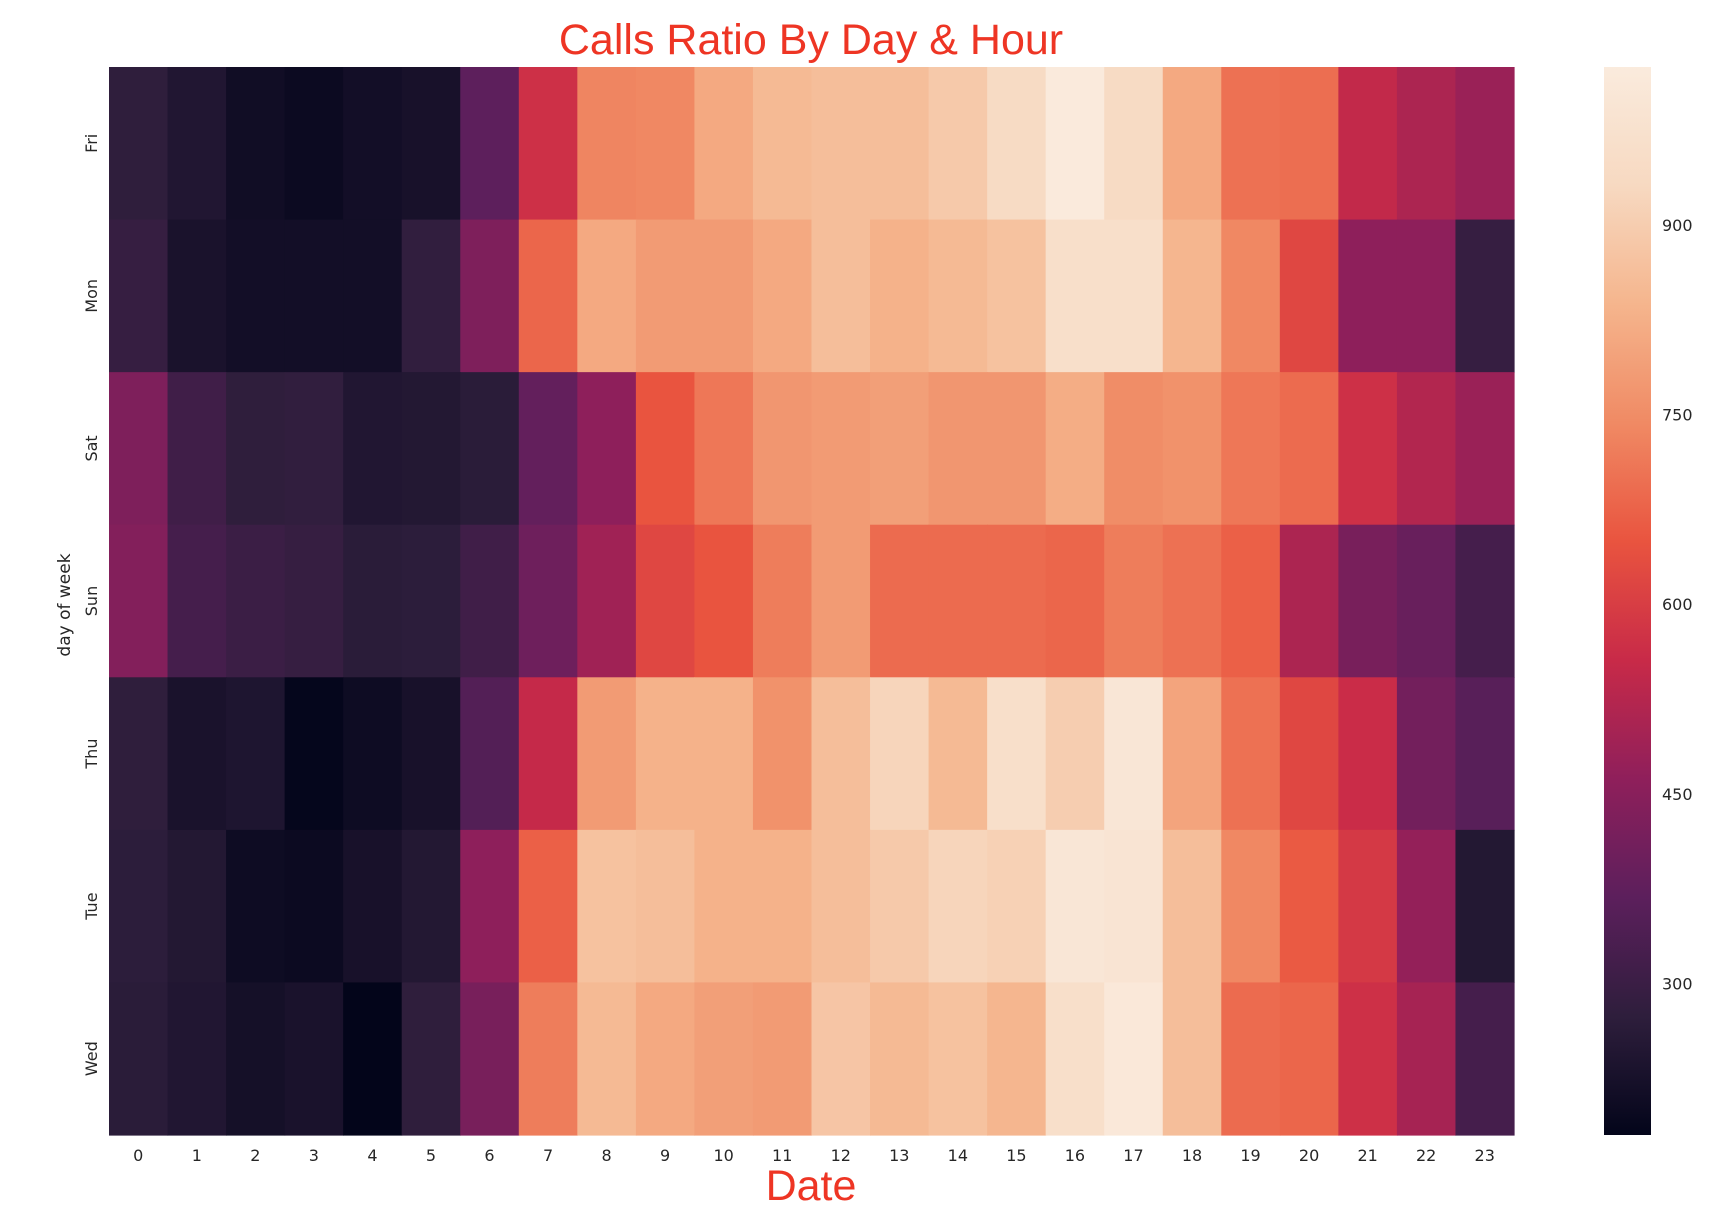  Describe the element at coordinates (1677, 225) in the screenshot. I see `colorbar-tick-label: 900` at that location.